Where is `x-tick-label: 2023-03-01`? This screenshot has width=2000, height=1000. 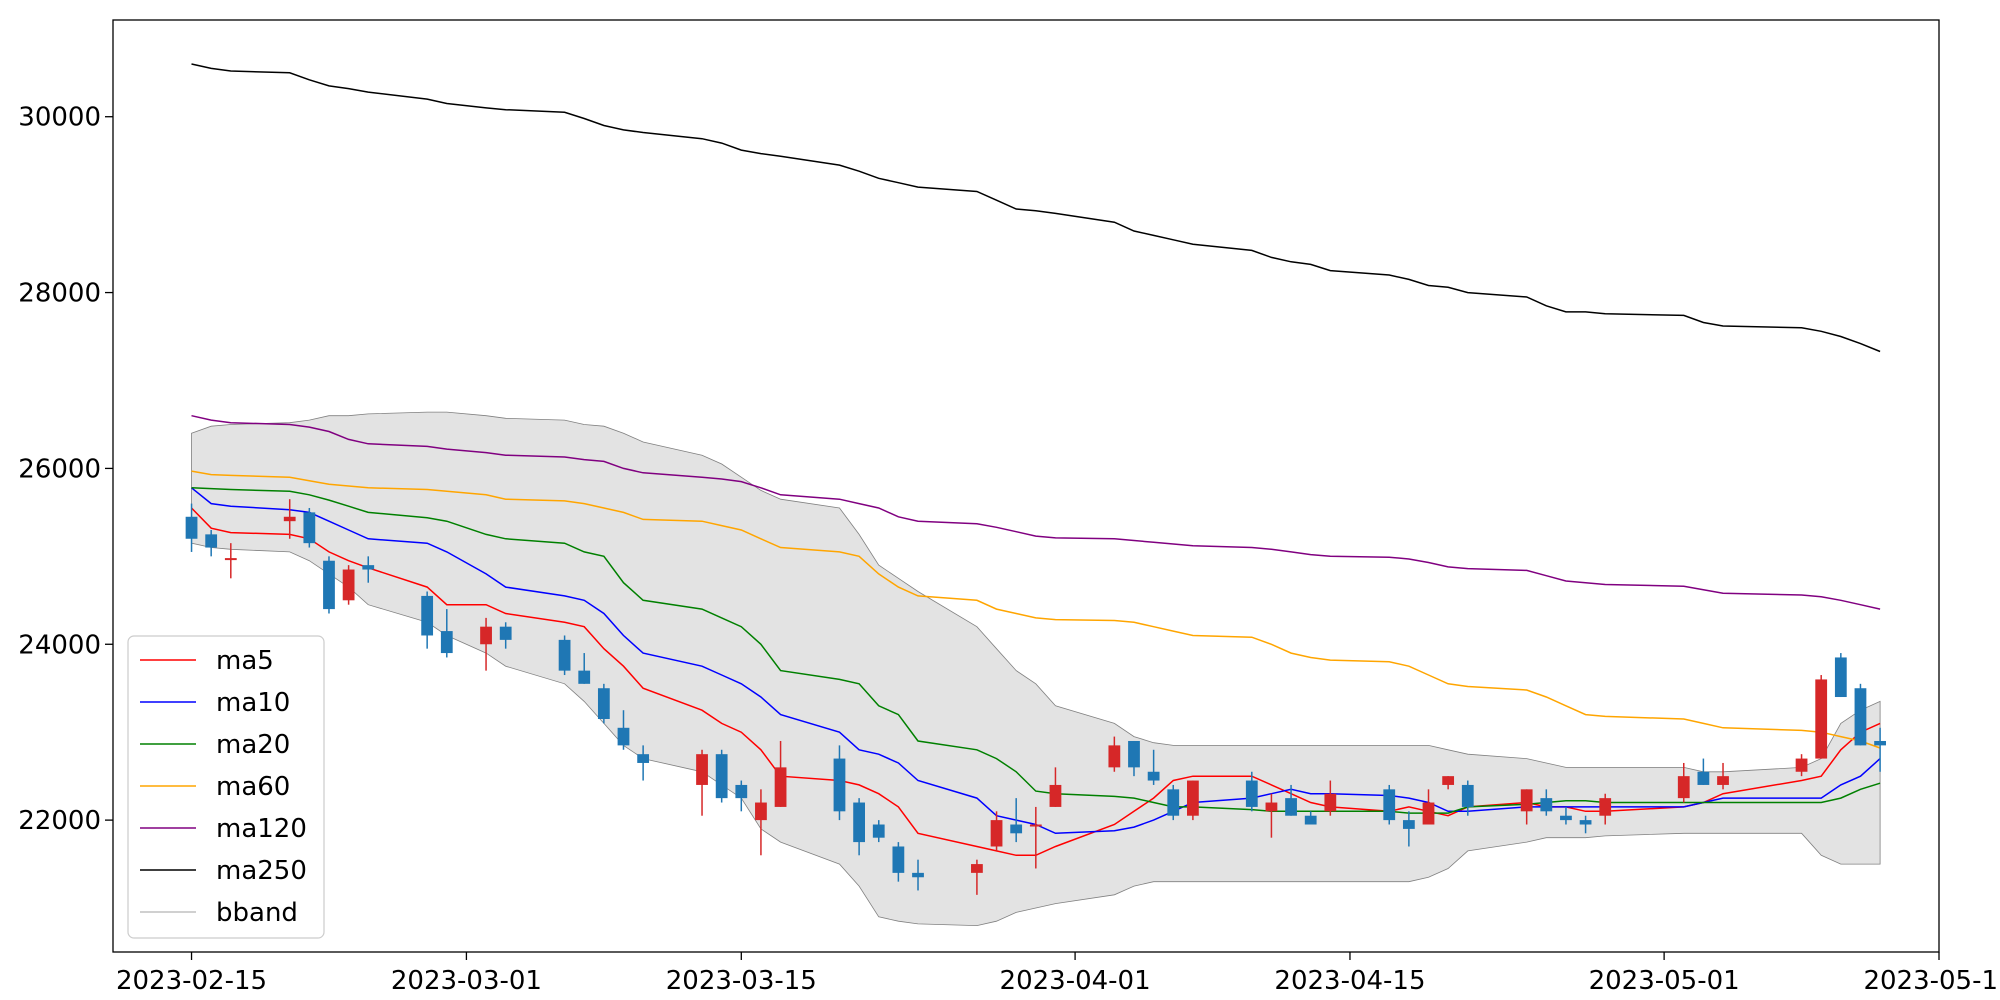 x-tick-label: 2023-03-01 is located at coordinates (466, 981).